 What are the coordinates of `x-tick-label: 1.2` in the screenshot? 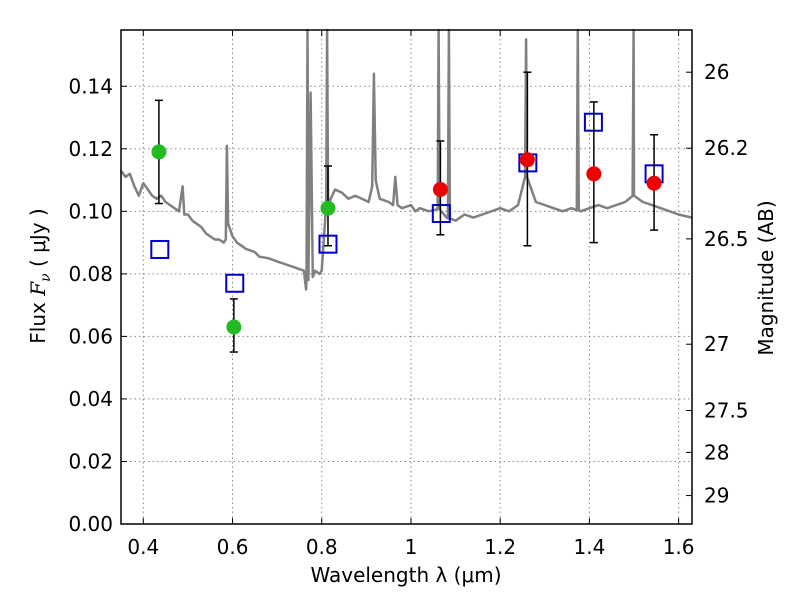 It's located at (500, 547).